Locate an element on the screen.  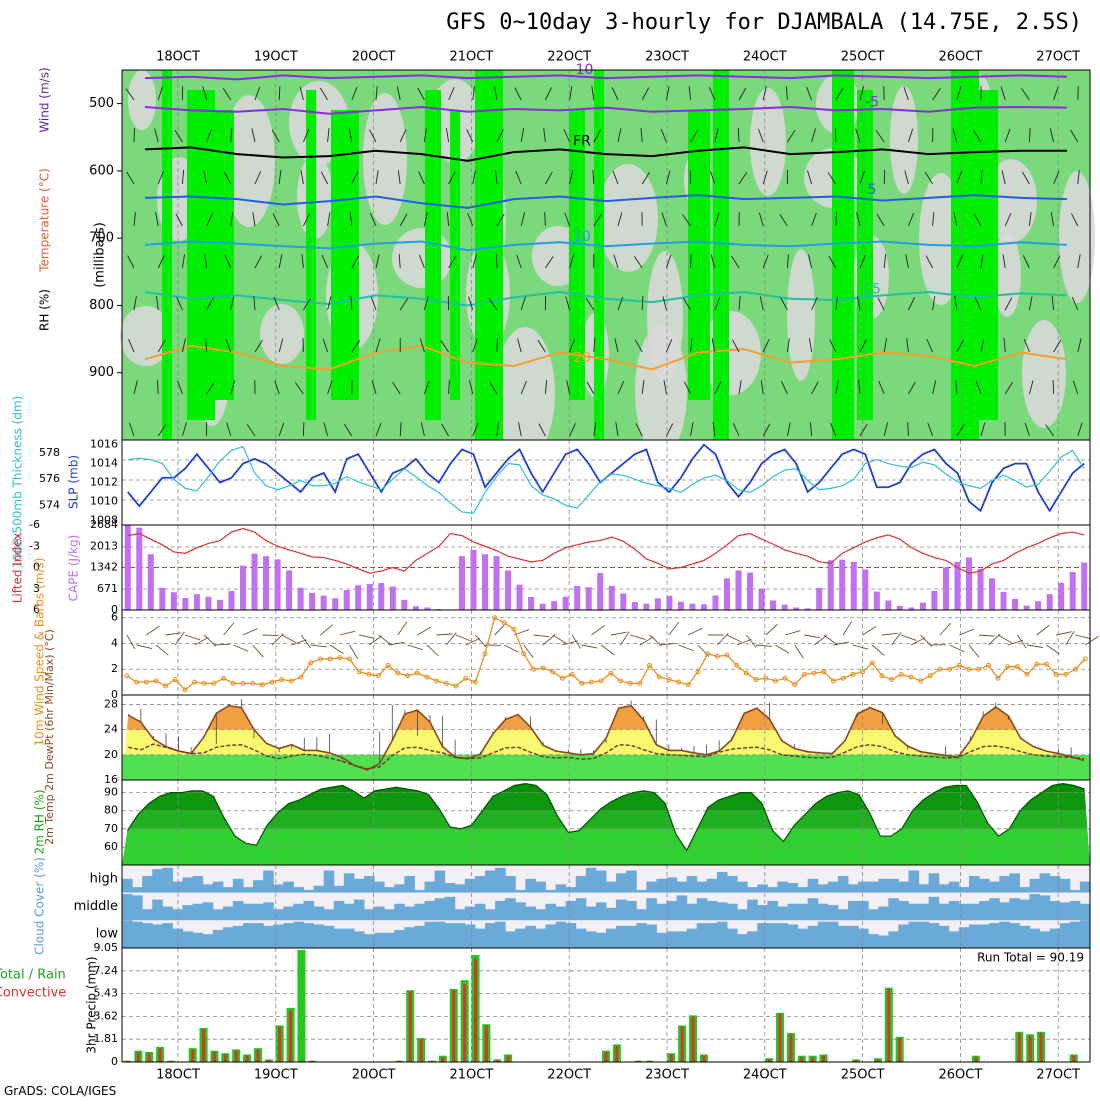
rh-tick: 90 is located at coordinates (111, 792).